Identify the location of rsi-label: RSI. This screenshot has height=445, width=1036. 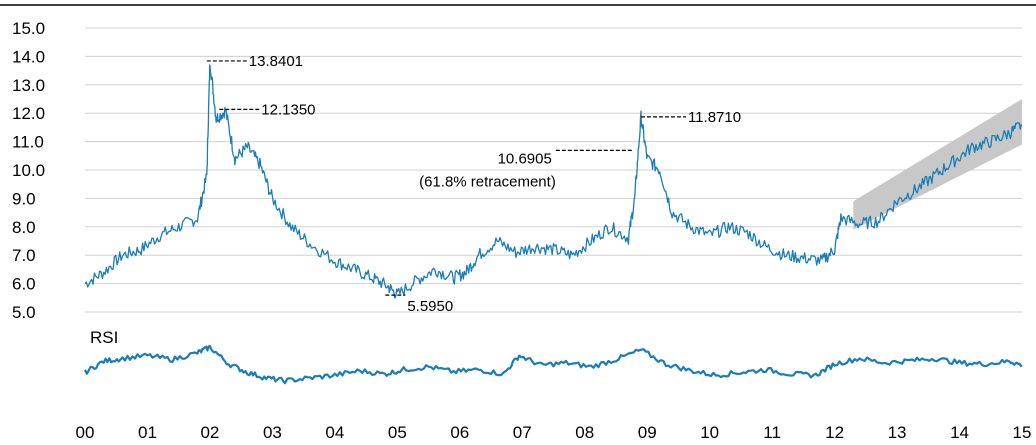
(104, 337).